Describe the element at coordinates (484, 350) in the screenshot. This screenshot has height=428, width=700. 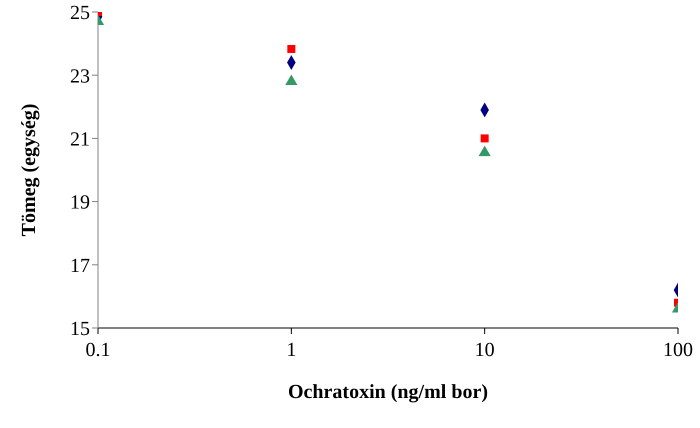
I see `x-tick-label: 10` at that location.